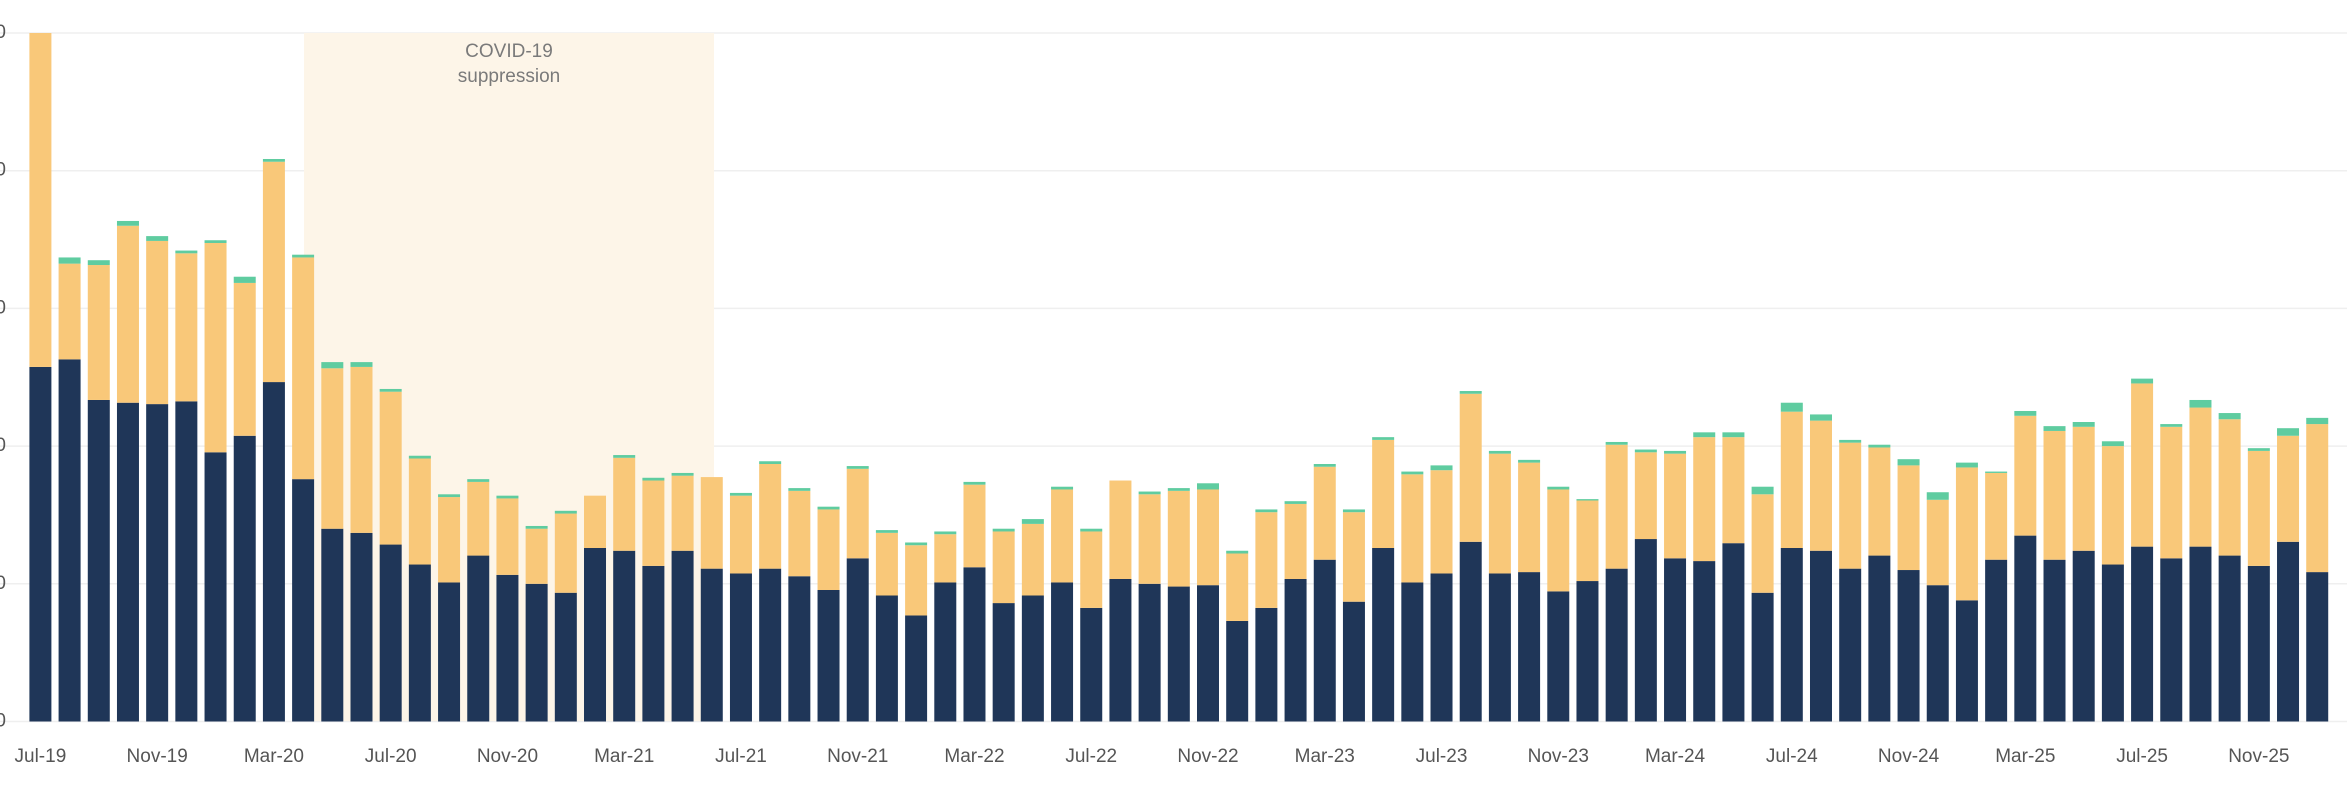  I want to click on y-tick-label: 40, so click(3, 445).